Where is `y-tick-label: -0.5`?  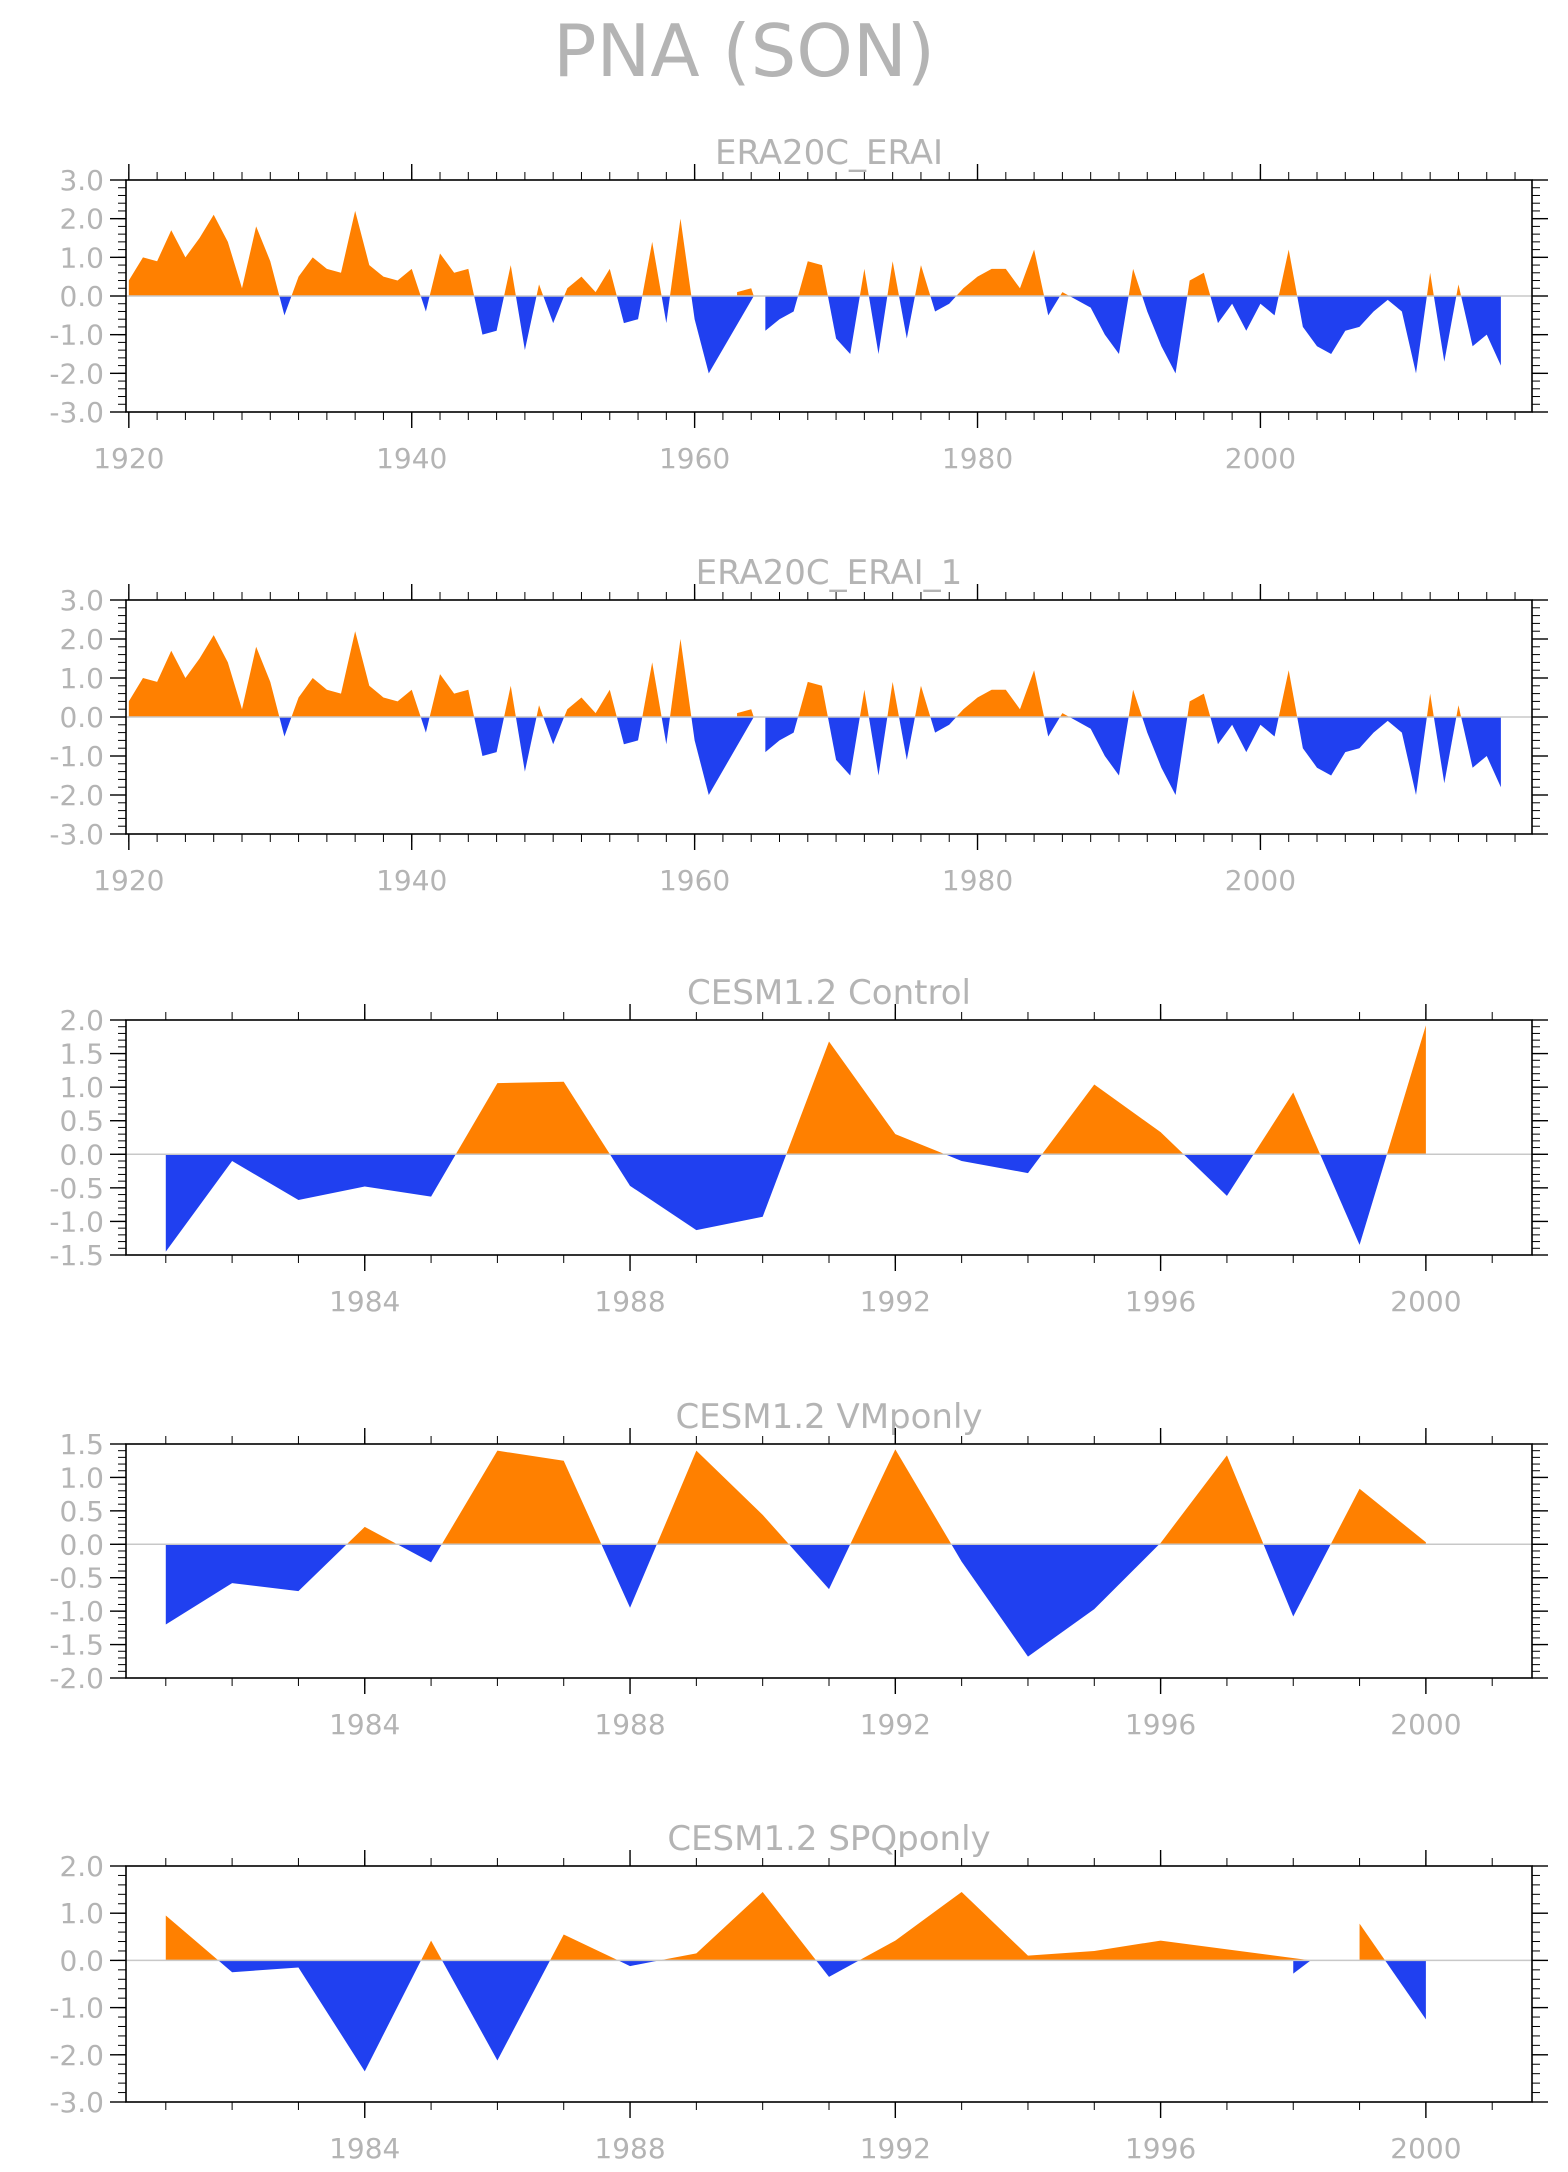 y-tick-label: -0.5 is located at coordinates (76, 1188).